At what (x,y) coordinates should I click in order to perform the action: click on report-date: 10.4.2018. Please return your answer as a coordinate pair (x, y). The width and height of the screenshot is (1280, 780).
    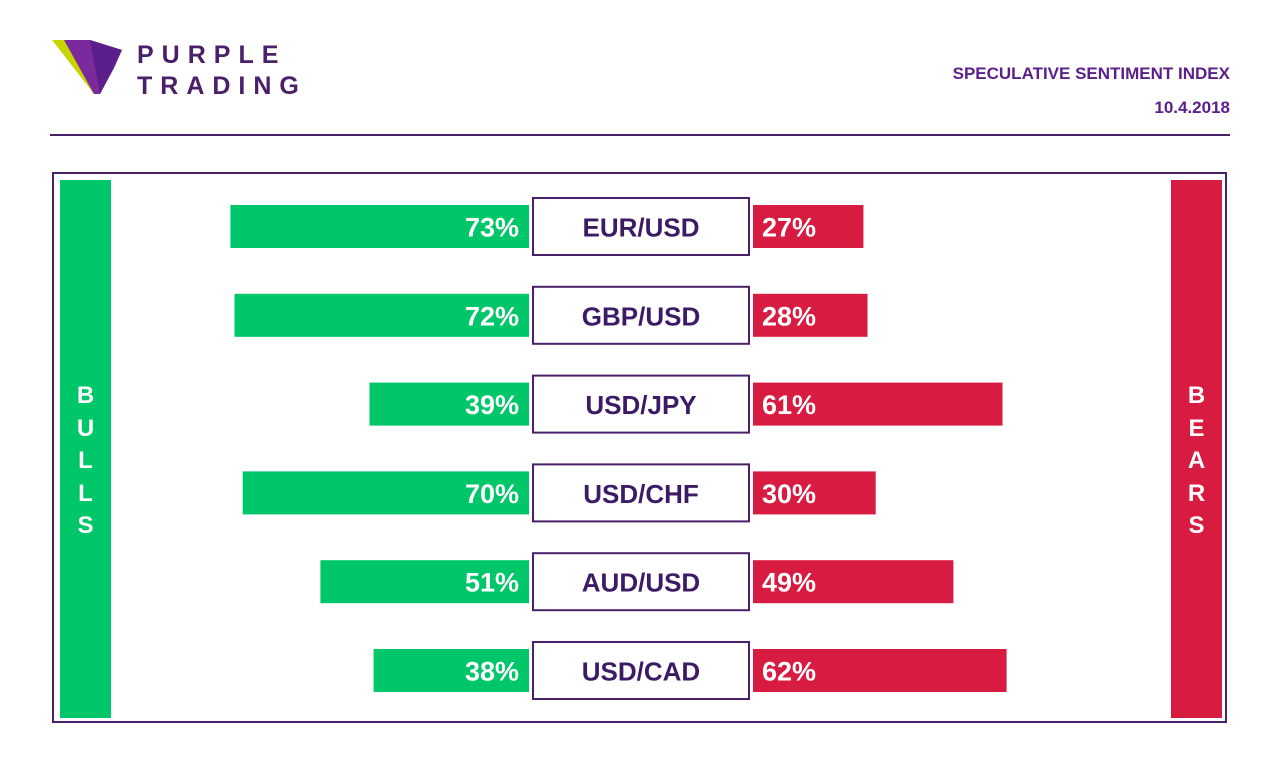
    Looking at the image, I should click on (1192, 107).